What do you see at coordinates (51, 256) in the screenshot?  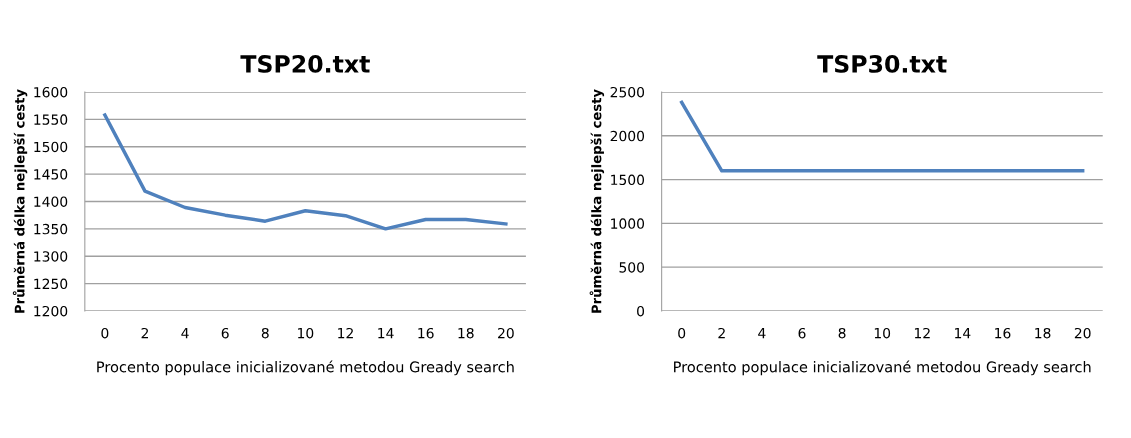 I see `y-tick-label: 1300` at bounding box center [51, 256].